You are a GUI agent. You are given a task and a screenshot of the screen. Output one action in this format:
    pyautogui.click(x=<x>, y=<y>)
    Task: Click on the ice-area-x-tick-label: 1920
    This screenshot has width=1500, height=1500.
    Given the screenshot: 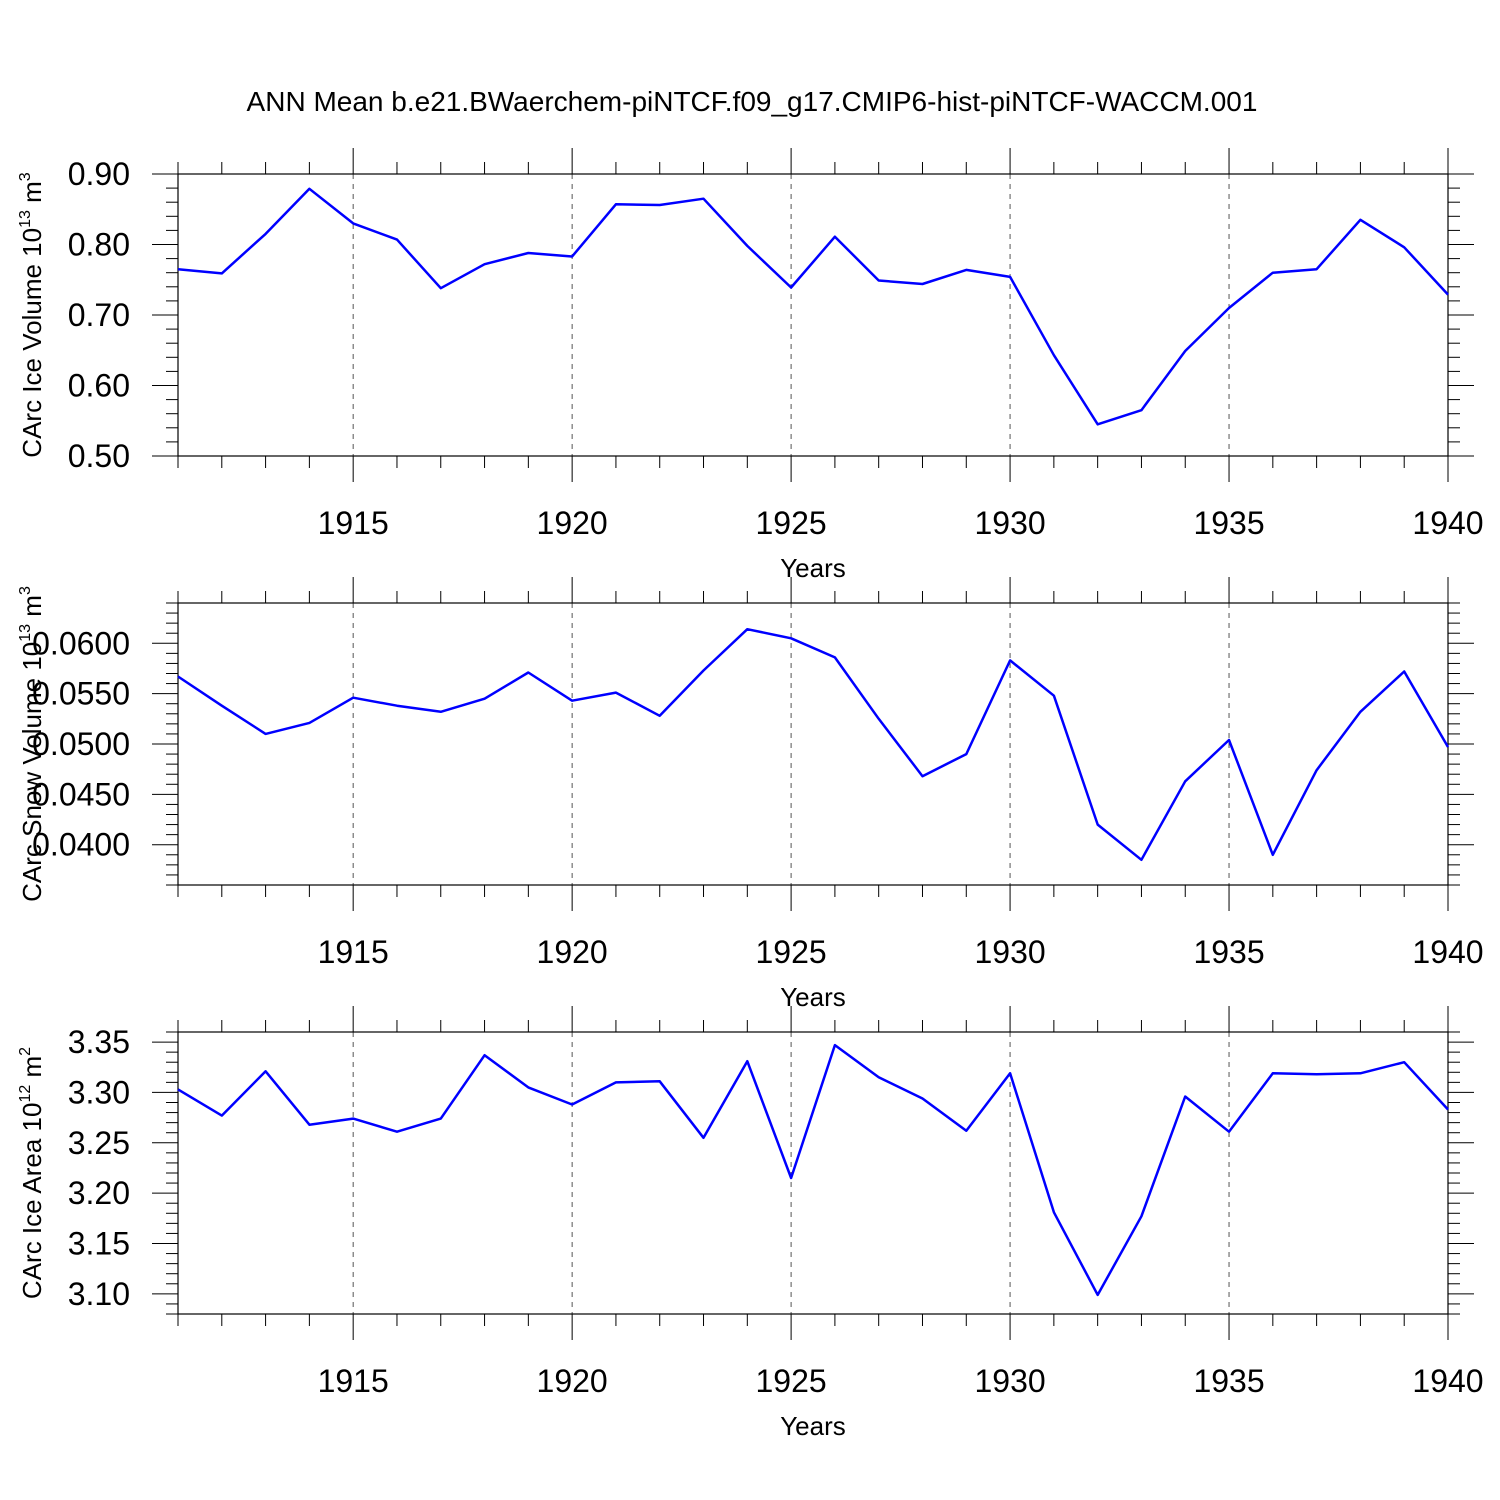 What is the action you would take?
    pyautogui.click(x=572, y=1381)
    